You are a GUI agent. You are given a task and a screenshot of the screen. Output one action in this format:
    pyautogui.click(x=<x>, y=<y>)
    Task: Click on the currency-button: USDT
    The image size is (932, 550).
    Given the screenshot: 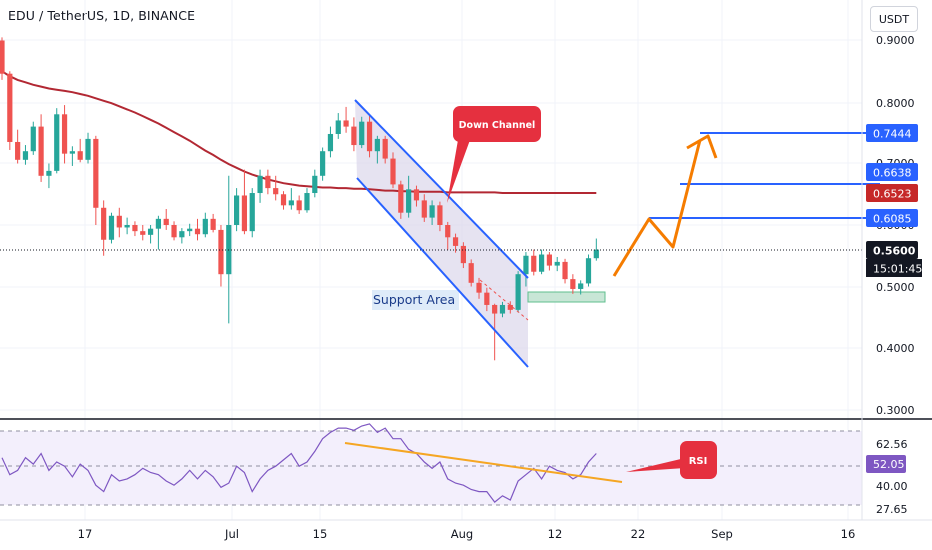 What is the action you would take?
    pyautogui.click(x=894, y=19)
    